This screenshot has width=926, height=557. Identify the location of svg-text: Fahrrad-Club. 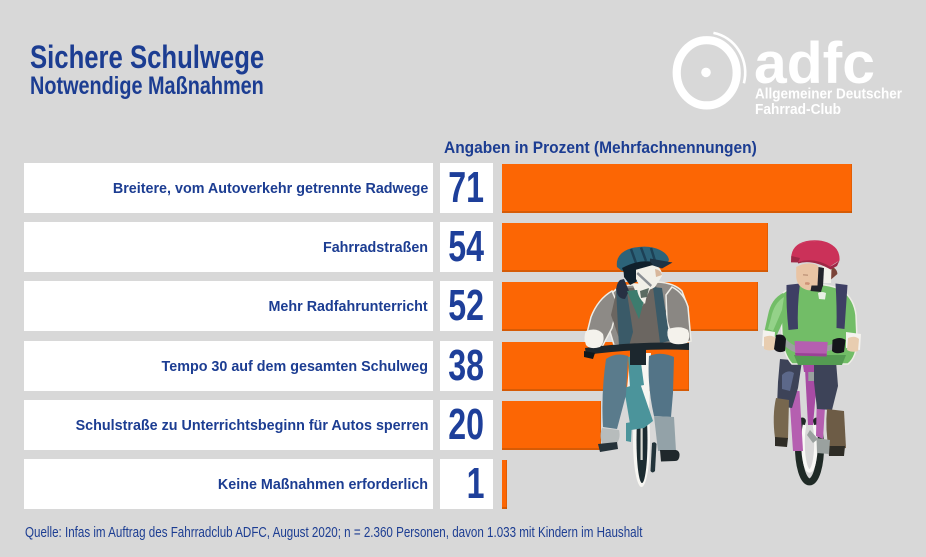
(798, 110).